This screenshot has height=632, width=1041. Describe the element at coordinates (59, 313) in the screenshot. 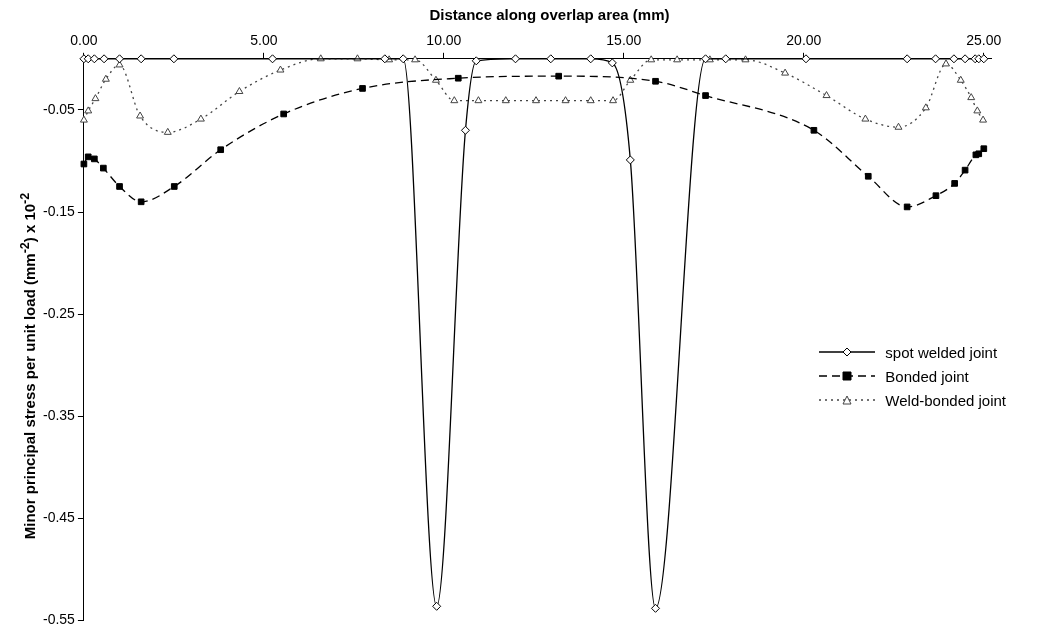

I see `y-tick-label: -0.25` at that location.